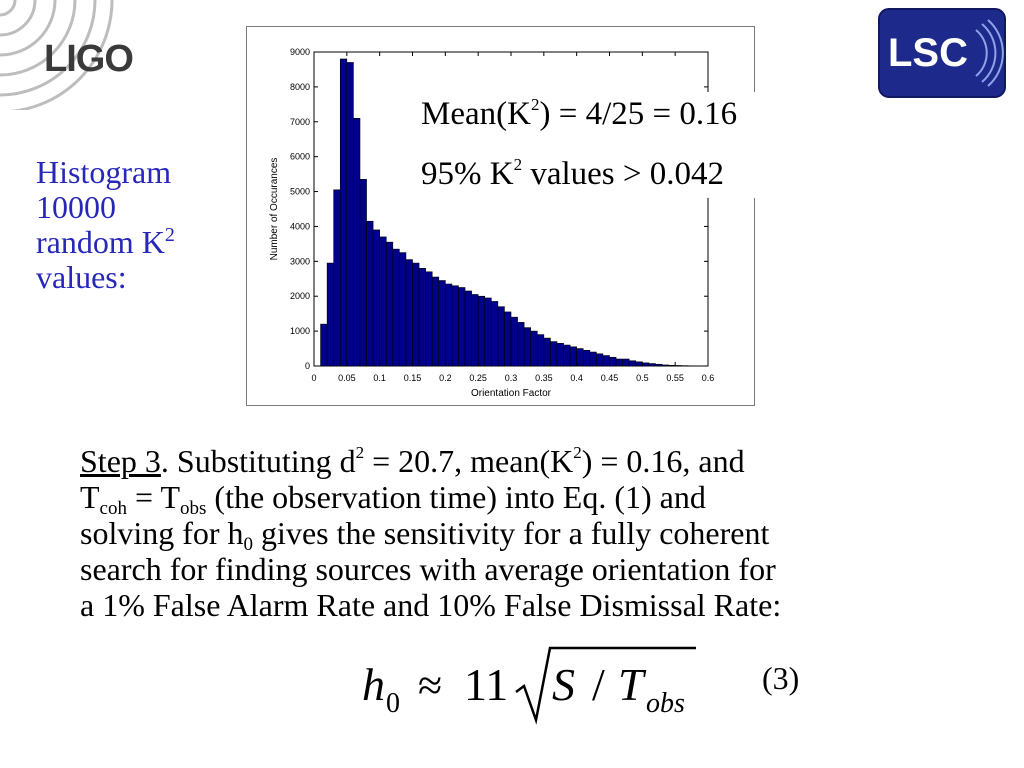  Describe the element at coordinates (623, 174) in the screenshot. I see `percentile-annotation-suffix: values > 0.042` at that location.